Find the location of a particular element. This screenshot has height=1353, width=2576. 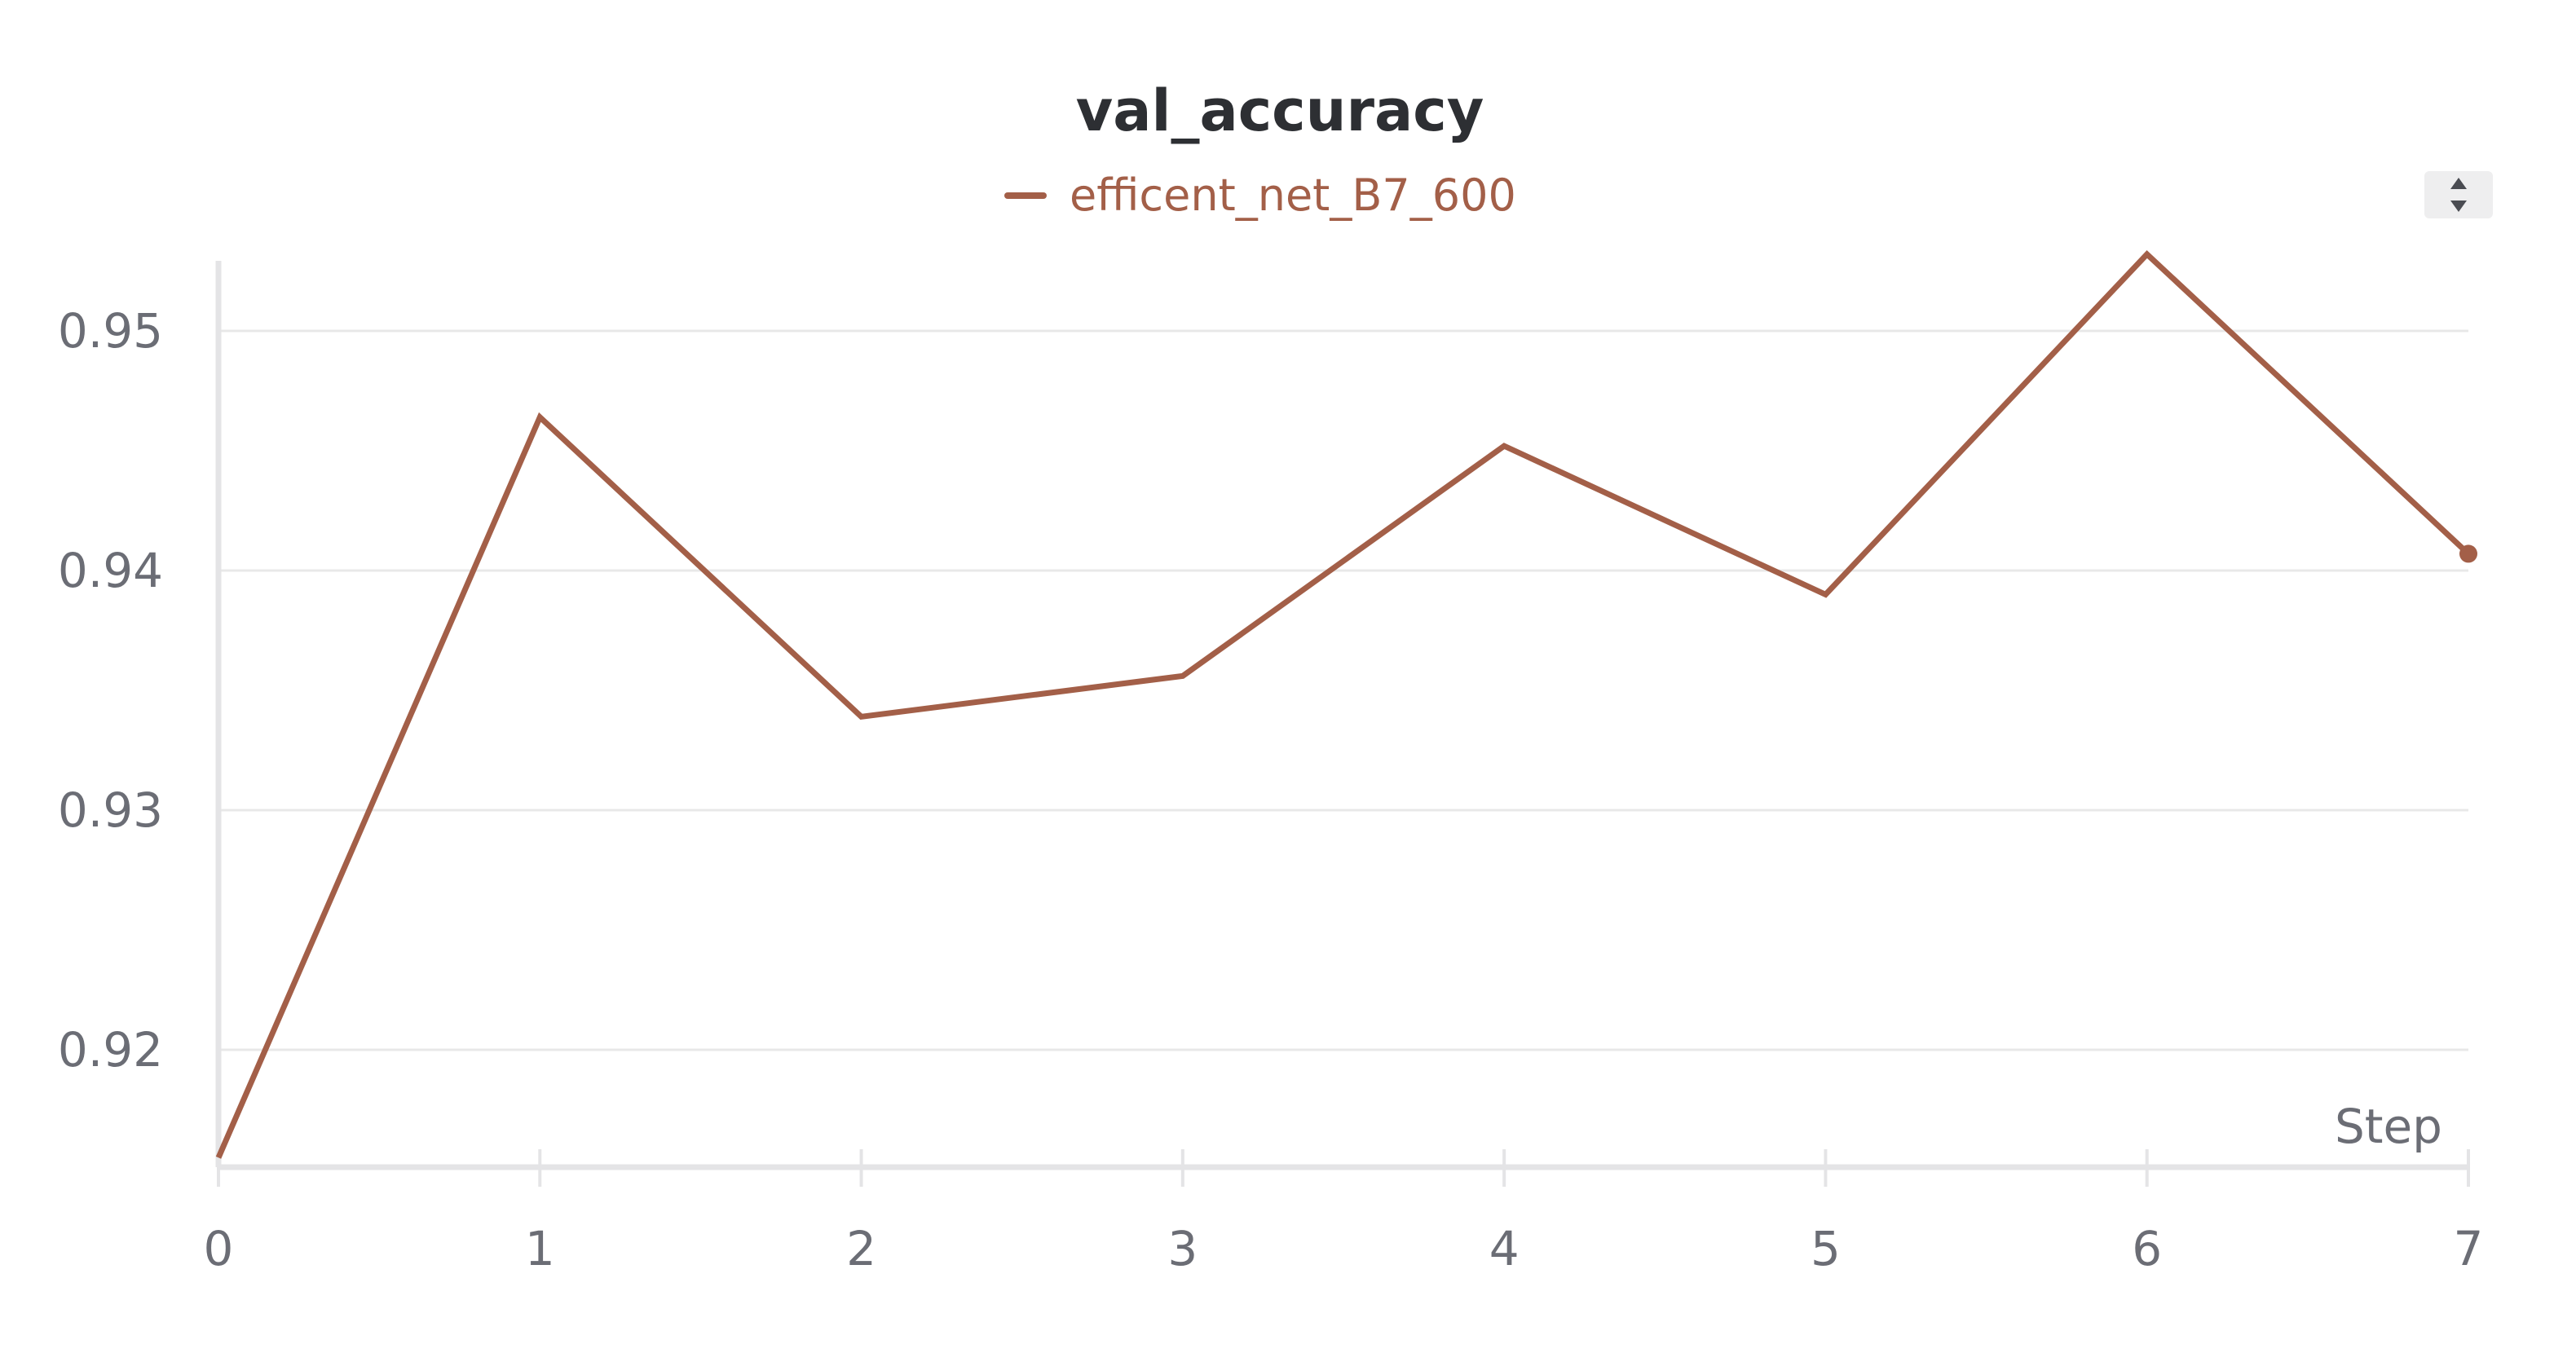

x-tick-label: 3 is located at coordinates (1182, 1248).